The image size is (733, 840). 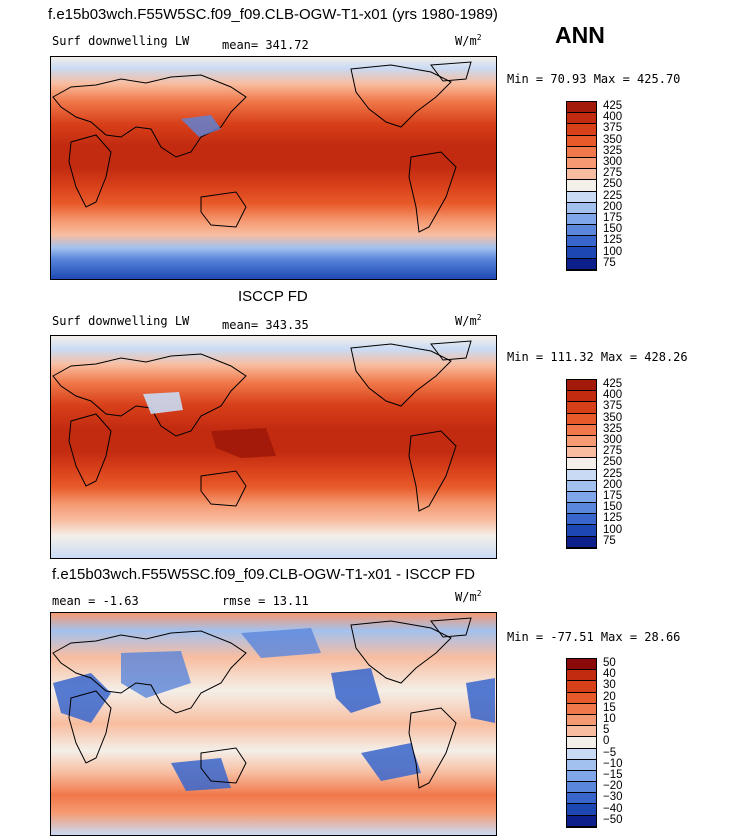 What do you see at coordinates (265, 45) in the screenshot?
I see `mean-label: mean= 341.72` at bounding box center [265, 45].